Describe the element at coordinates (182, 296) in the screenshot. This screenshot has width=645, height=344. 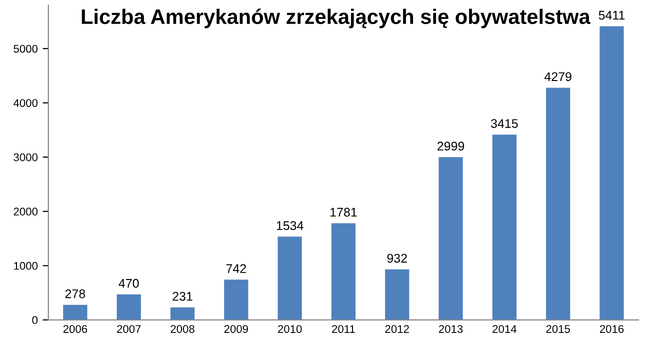
I see `data-label: 231` at that location.